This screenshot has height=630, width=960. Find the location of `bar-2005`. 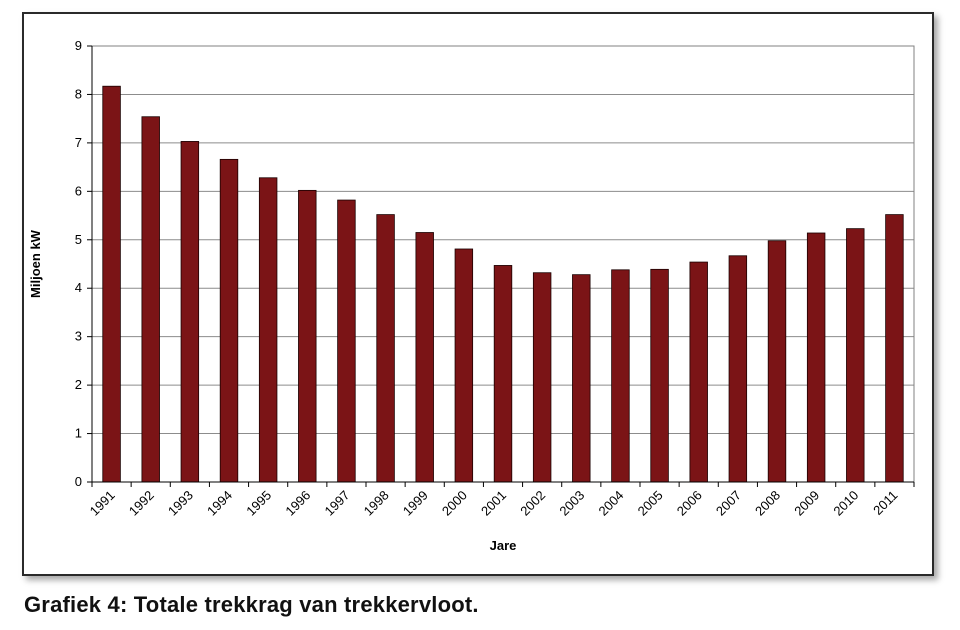

bar-2005 is located at coordinates (659, 375).